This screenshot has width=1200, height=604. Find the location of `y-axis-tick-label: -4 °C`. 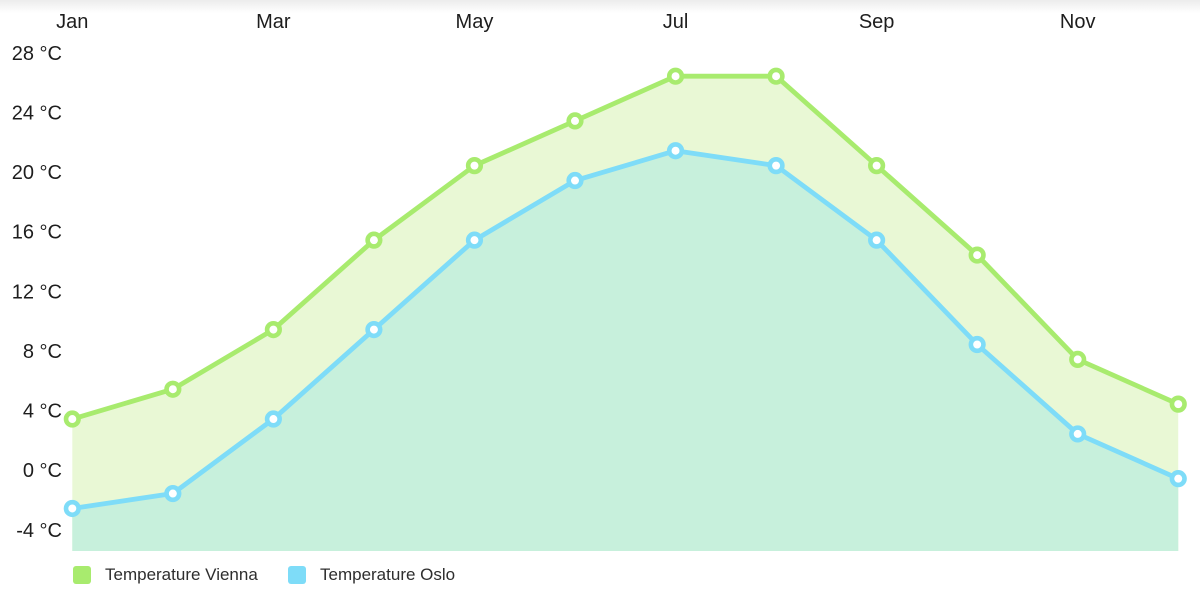

y-axis-tick-label: -4 °C is located at coordinates (39, 531).